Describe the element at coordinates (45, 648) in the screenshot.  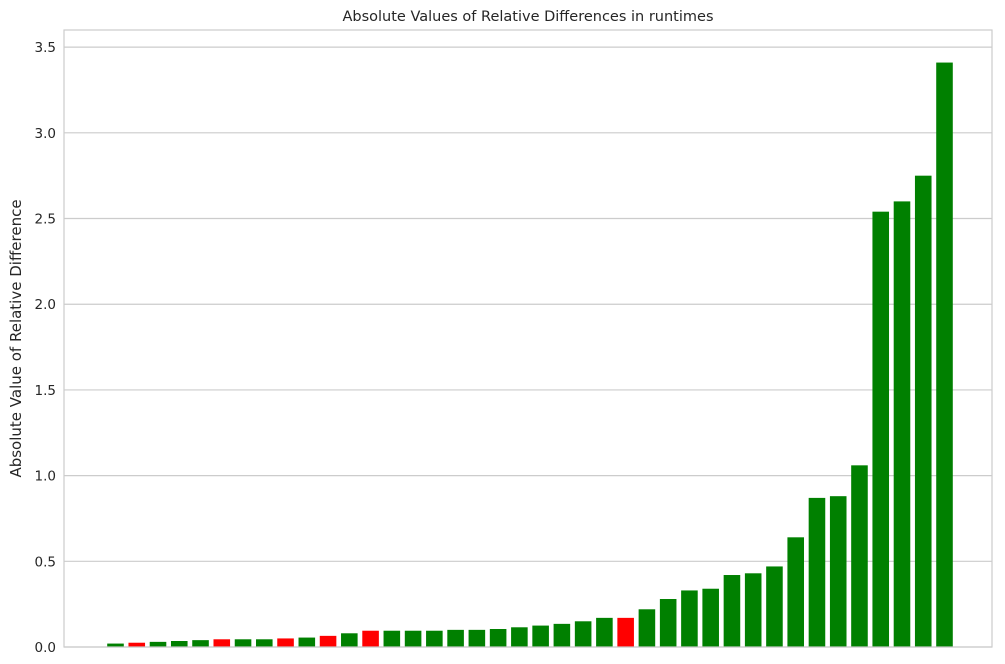
I see `y-tick-label: 0.0` at that location.